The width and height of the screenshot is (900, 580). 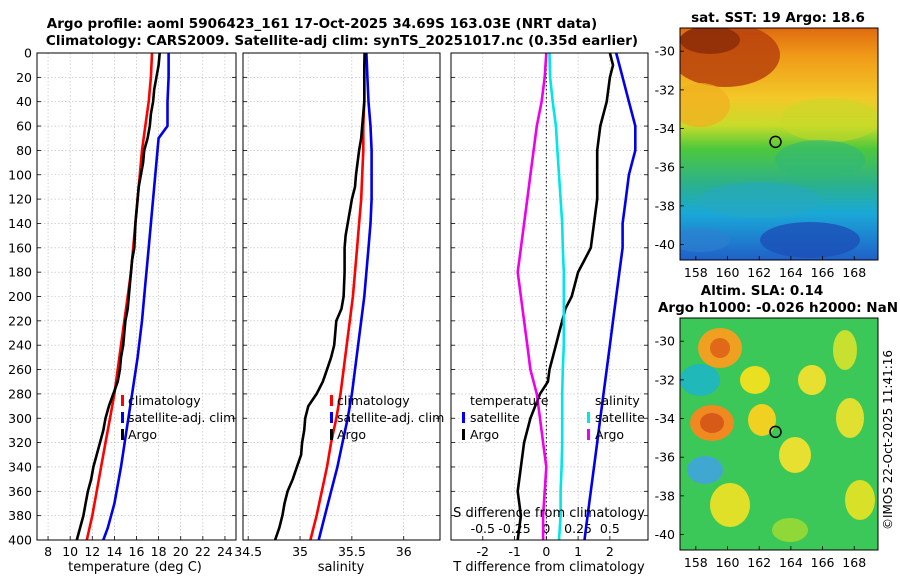 I want to click on y-tick-label: 180, so click(x=20, y=272).